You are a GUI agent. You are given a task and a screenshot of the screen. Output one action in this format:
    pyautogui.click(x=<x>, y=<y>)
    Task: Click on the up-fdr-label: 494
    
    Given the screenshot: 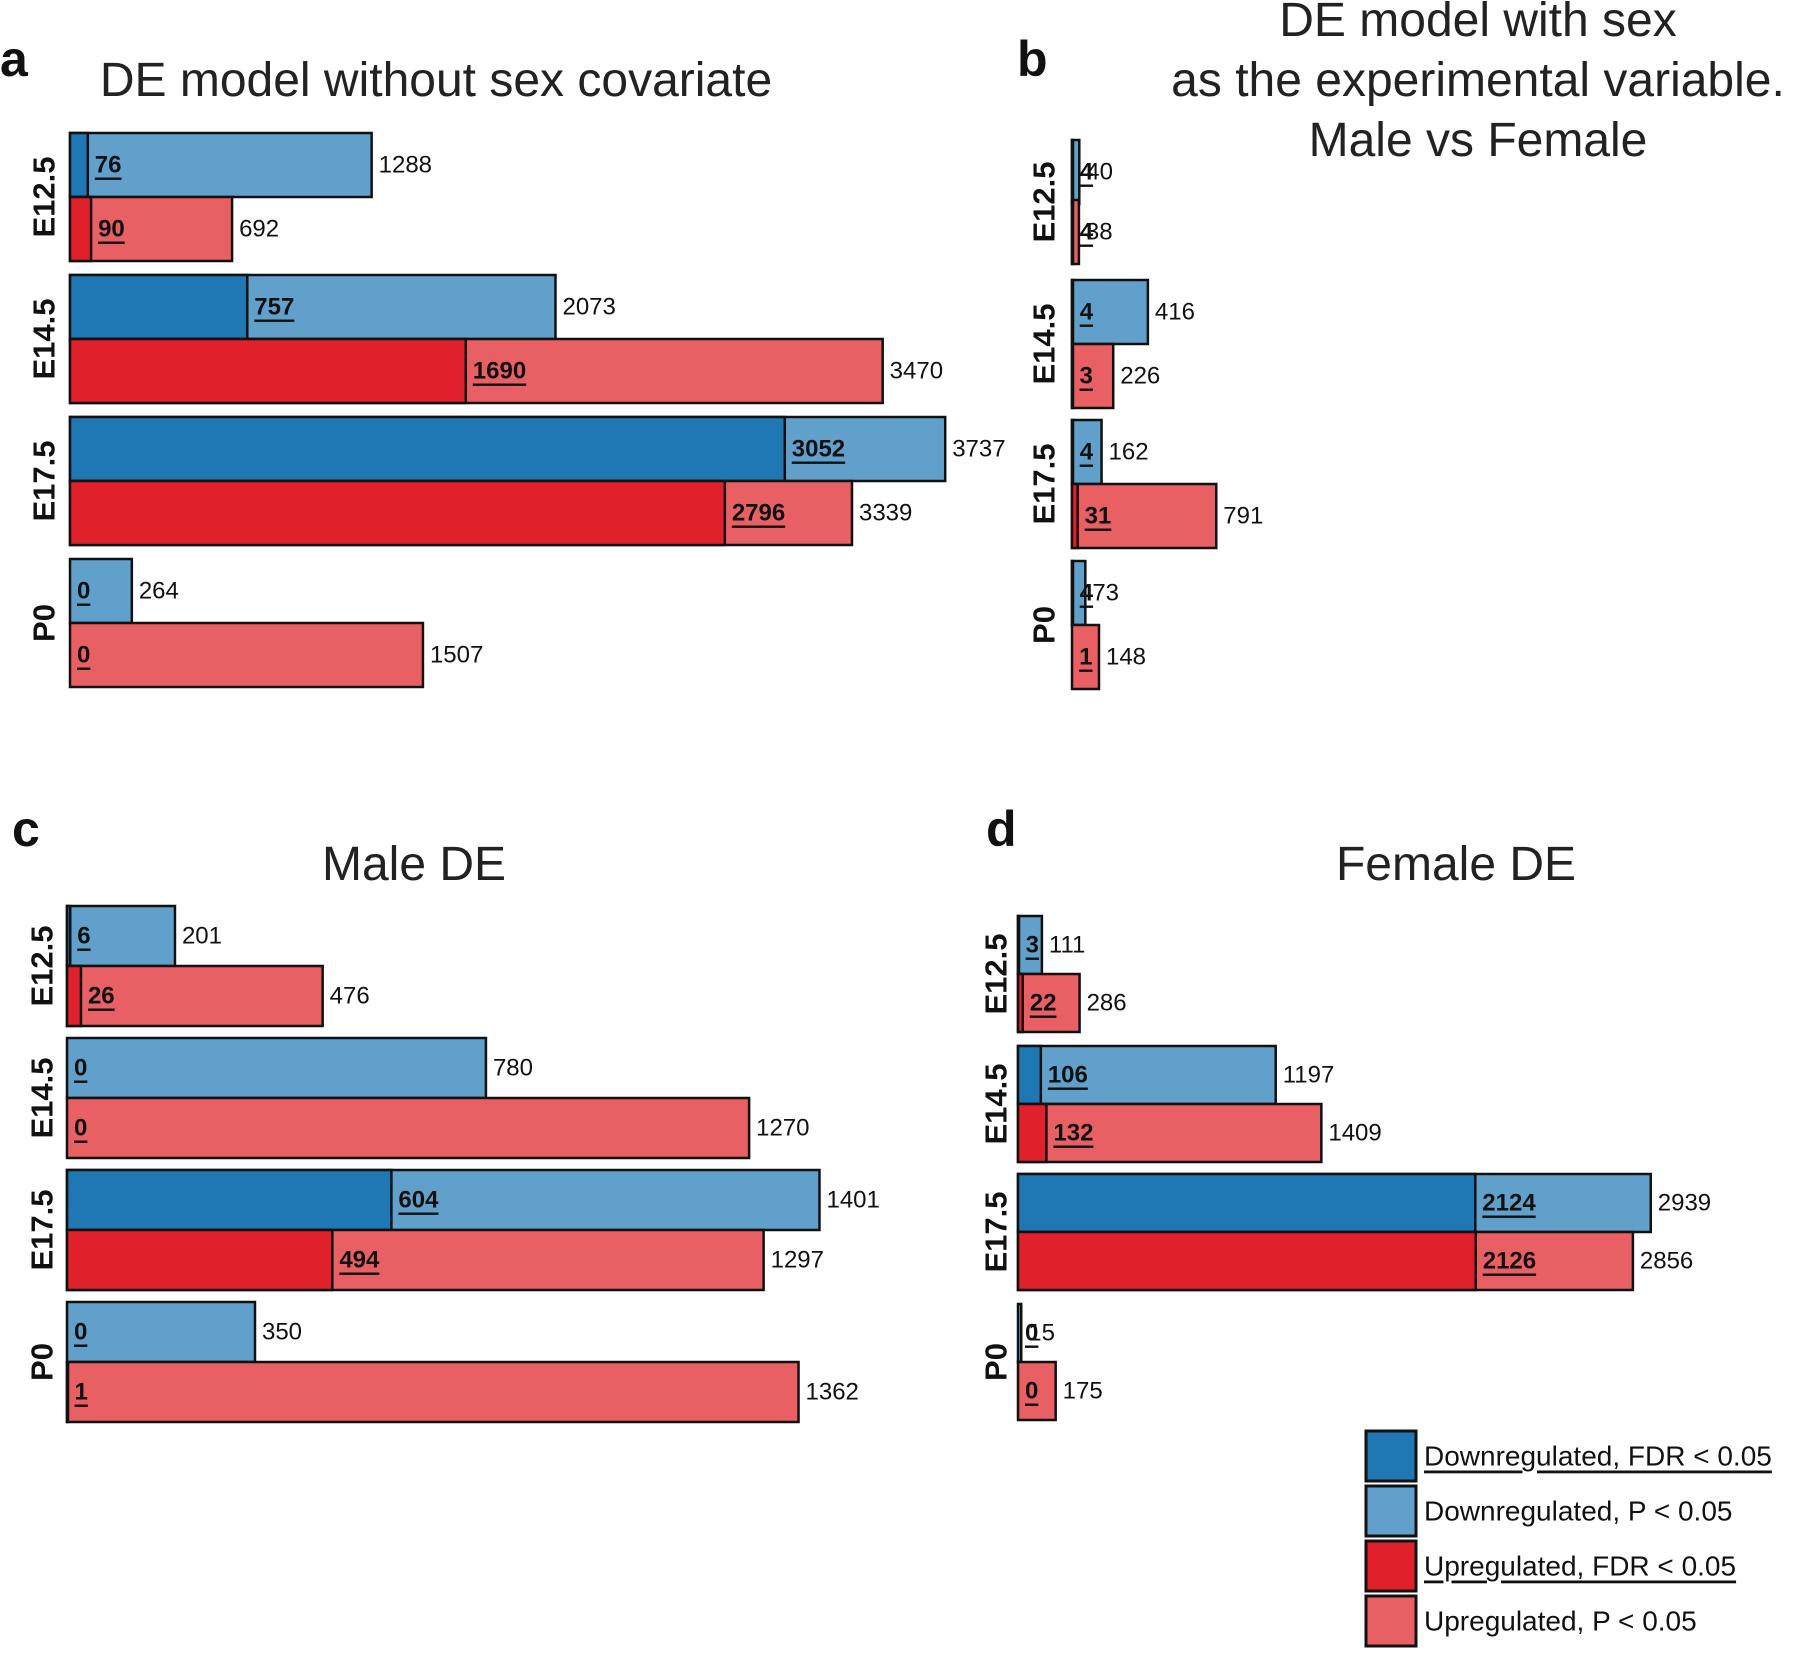 What is the action you would take?
    pyautogui.click(x=359, y=1260)
    